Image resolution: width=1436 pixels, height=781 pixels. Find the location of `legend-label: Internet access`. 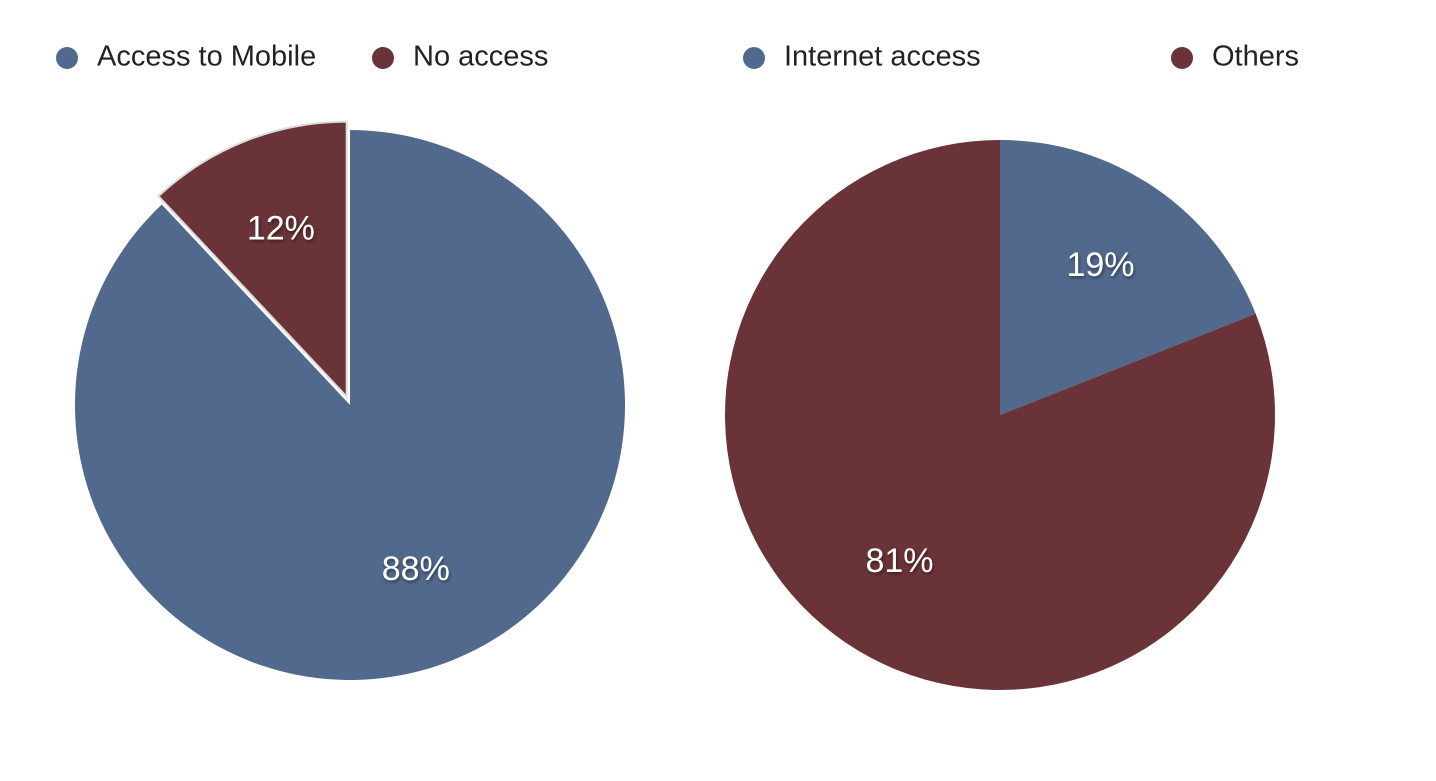

legend-label: Internet access is located at coordinates (882, 57).